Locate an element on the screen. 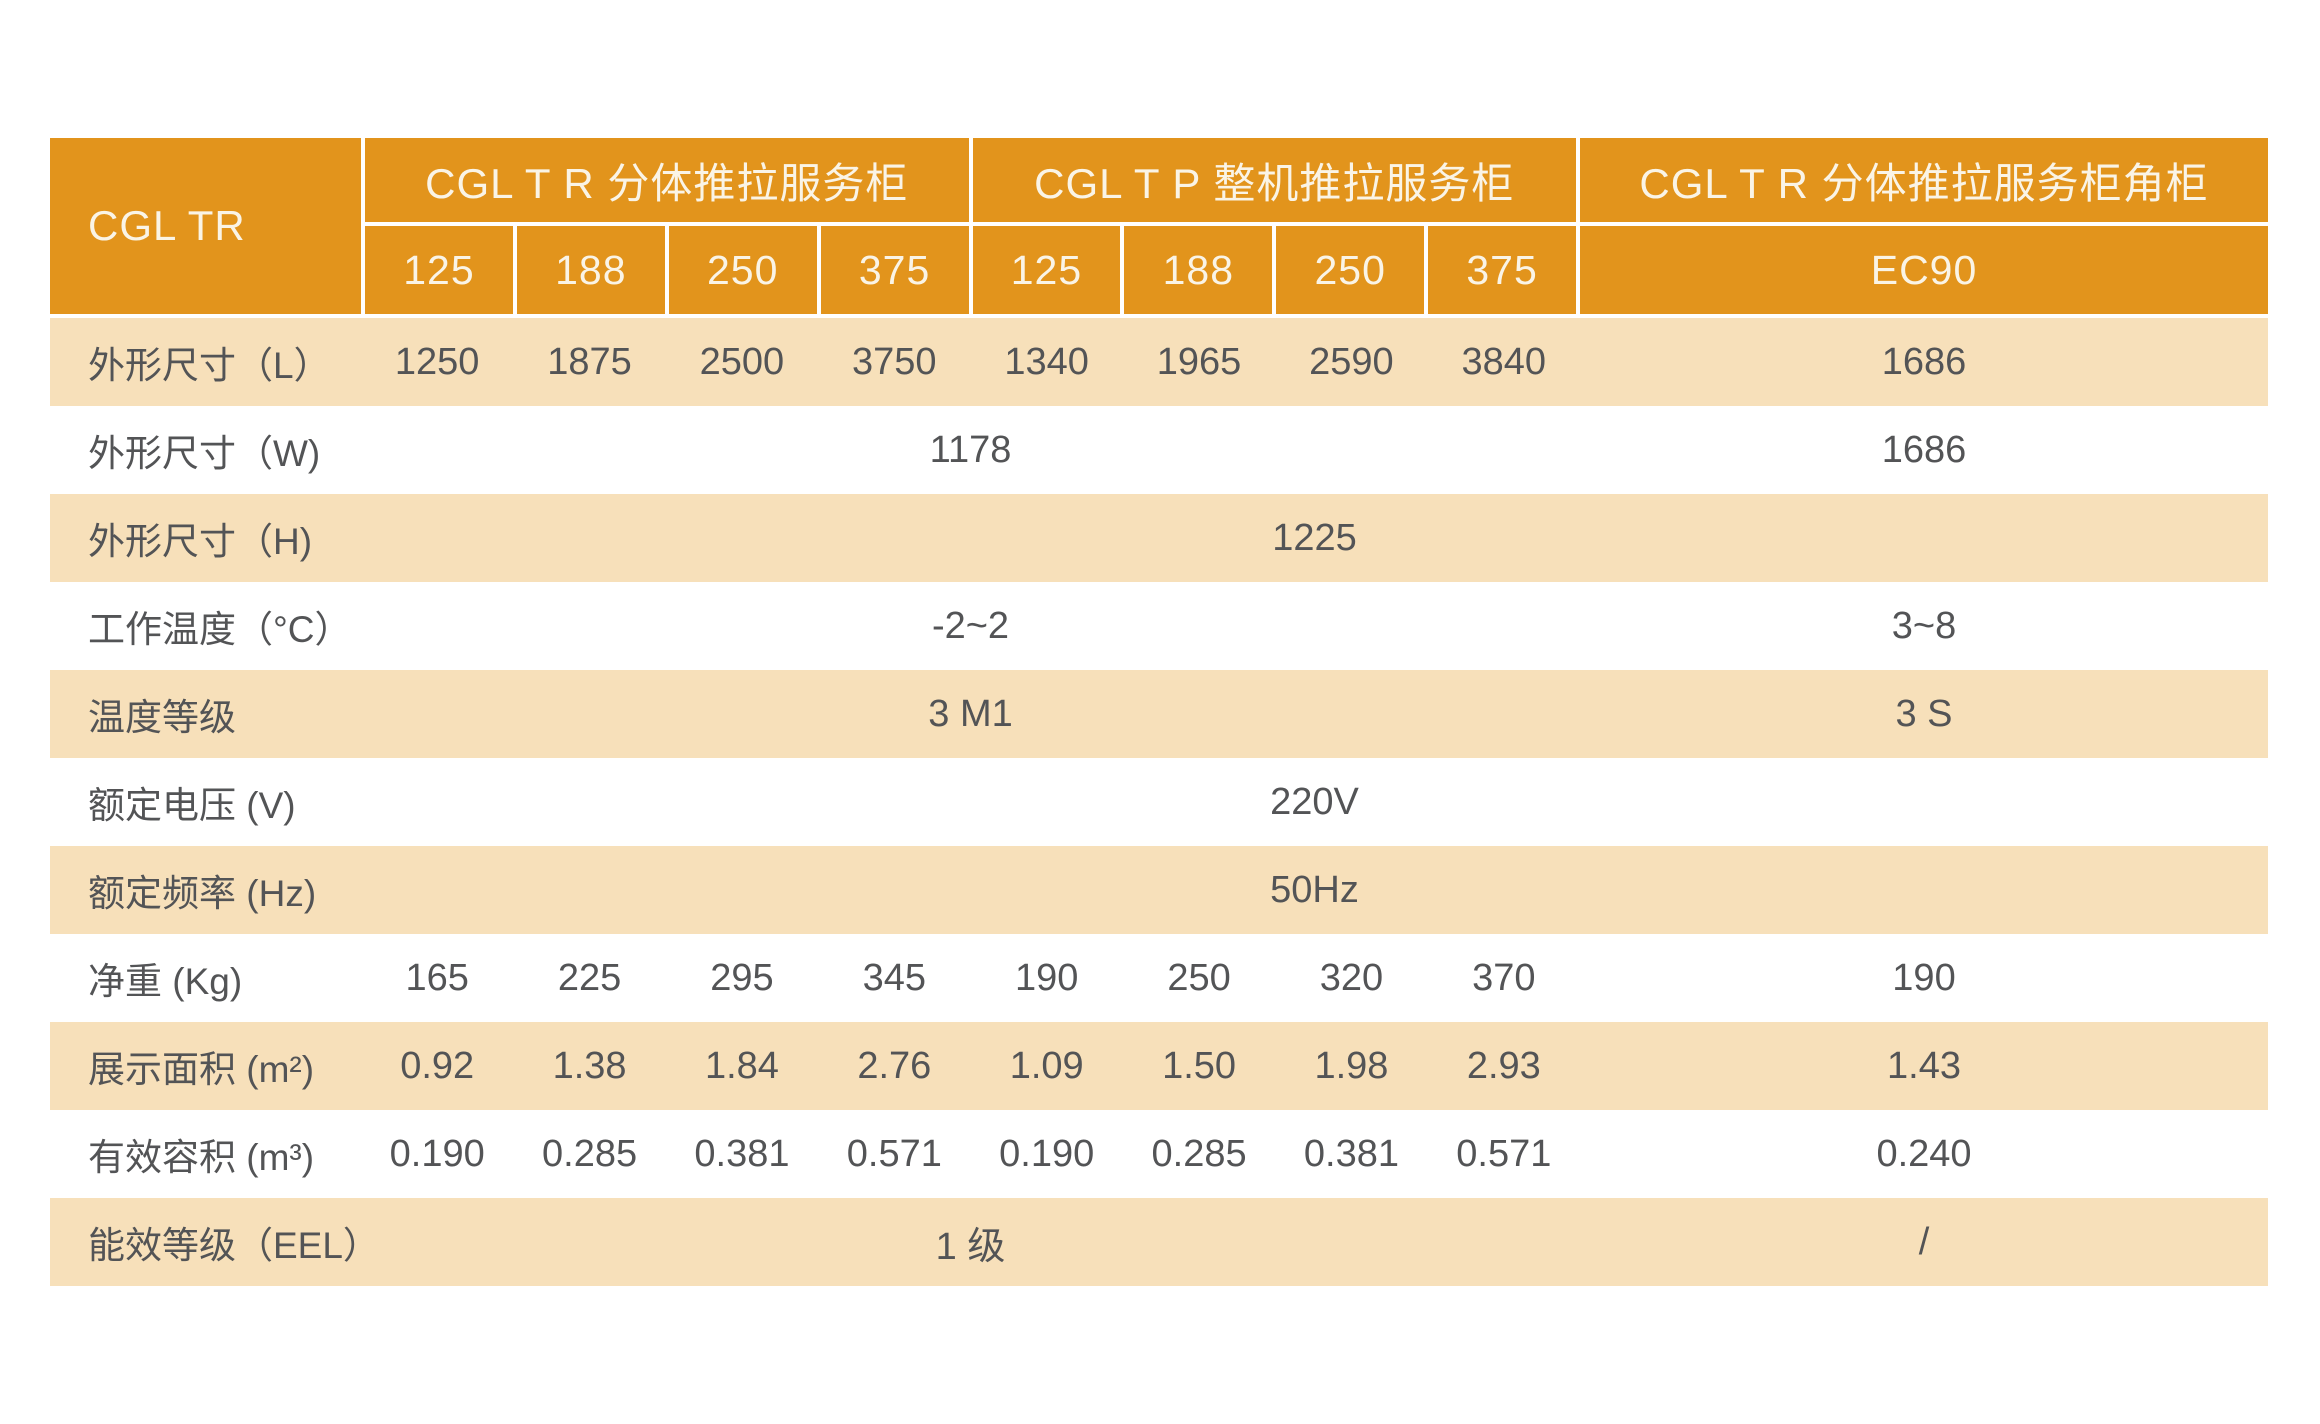 The image size is (2320, 1424). ec90-value: 3~8 is located at coordinates (1924, 625).